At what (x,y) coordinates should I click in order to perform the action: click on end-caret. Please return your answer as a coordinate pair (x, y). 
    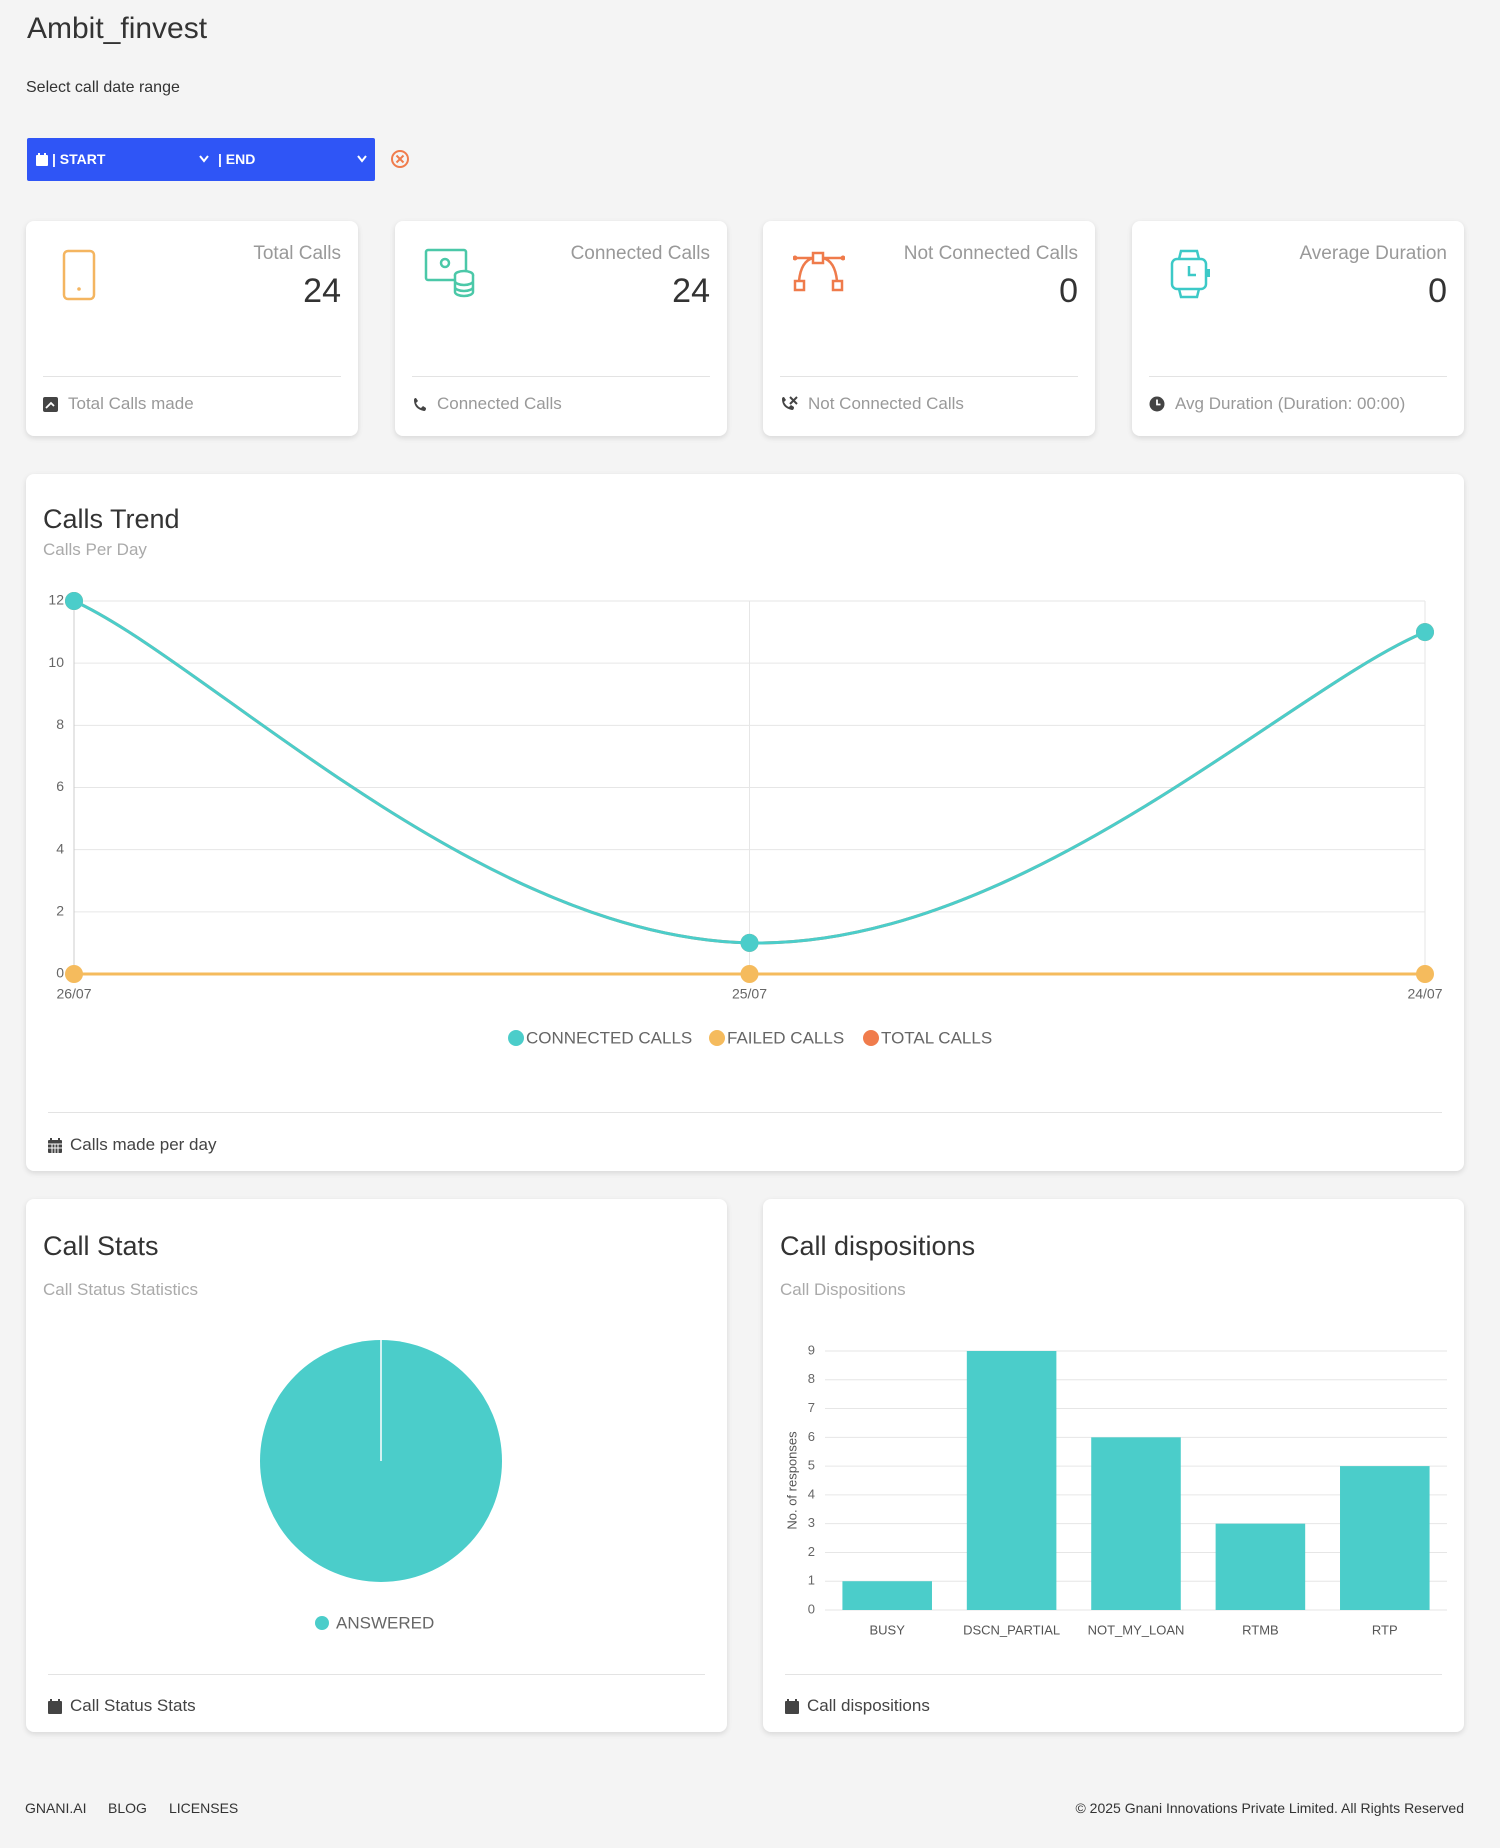
    Looking at the image, I should click on (362, 159).